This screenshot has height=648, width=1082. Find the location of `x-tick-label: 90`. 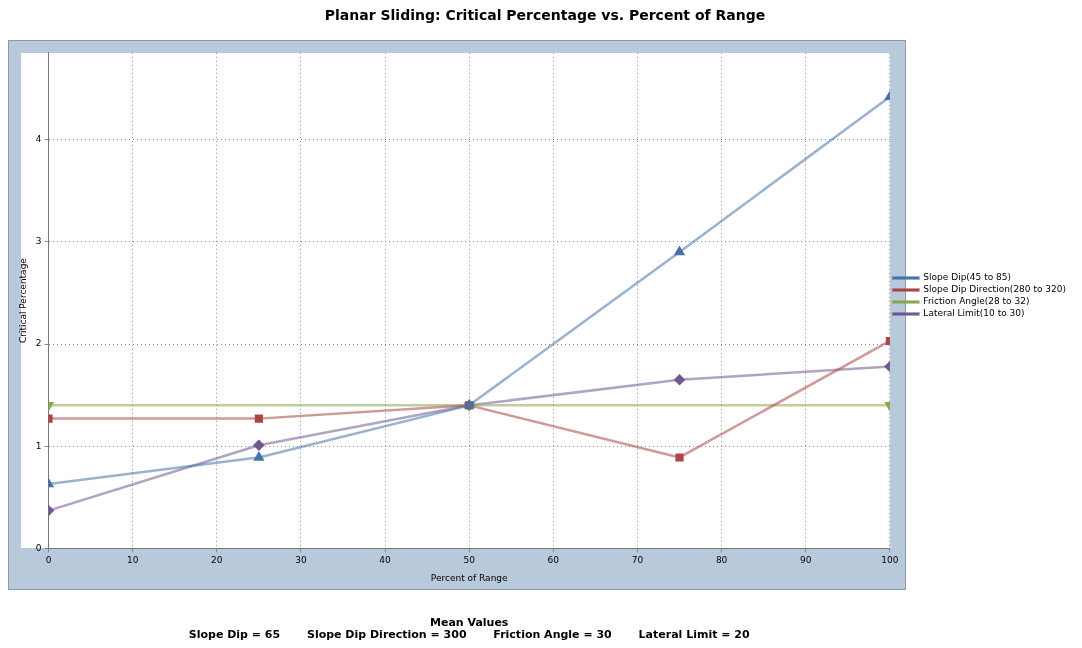

x-tick-label: 90 is located at coordinates (806, 560).